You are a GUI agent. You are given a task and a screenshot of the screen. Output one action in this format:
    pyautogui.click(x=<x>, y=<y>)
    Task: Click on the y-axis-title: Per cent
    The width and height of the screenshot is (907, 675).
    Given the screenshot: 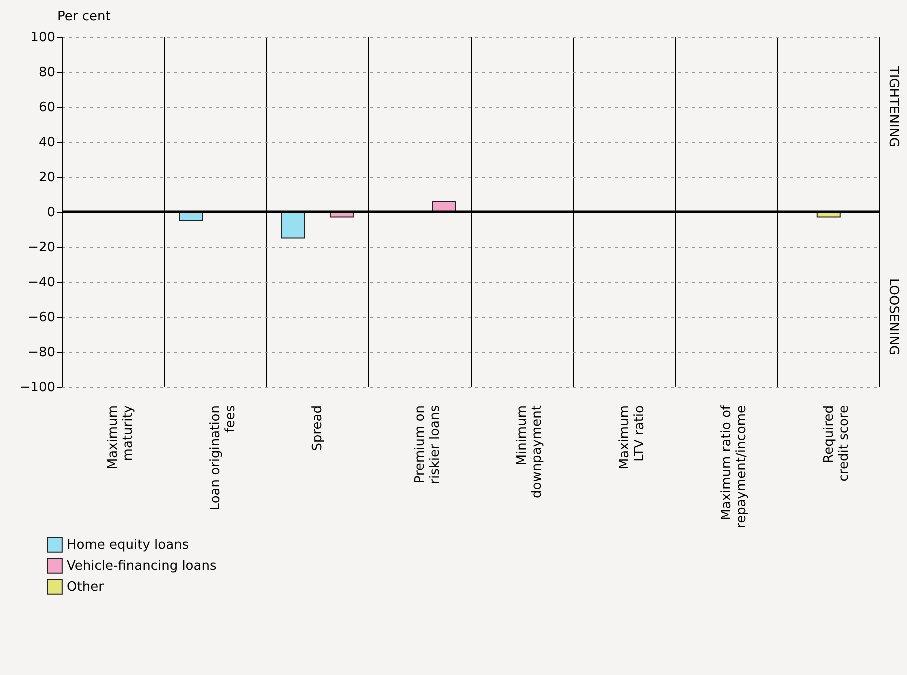 What is the action you would take?
    pyautogui.click(x=84, y=17)
    